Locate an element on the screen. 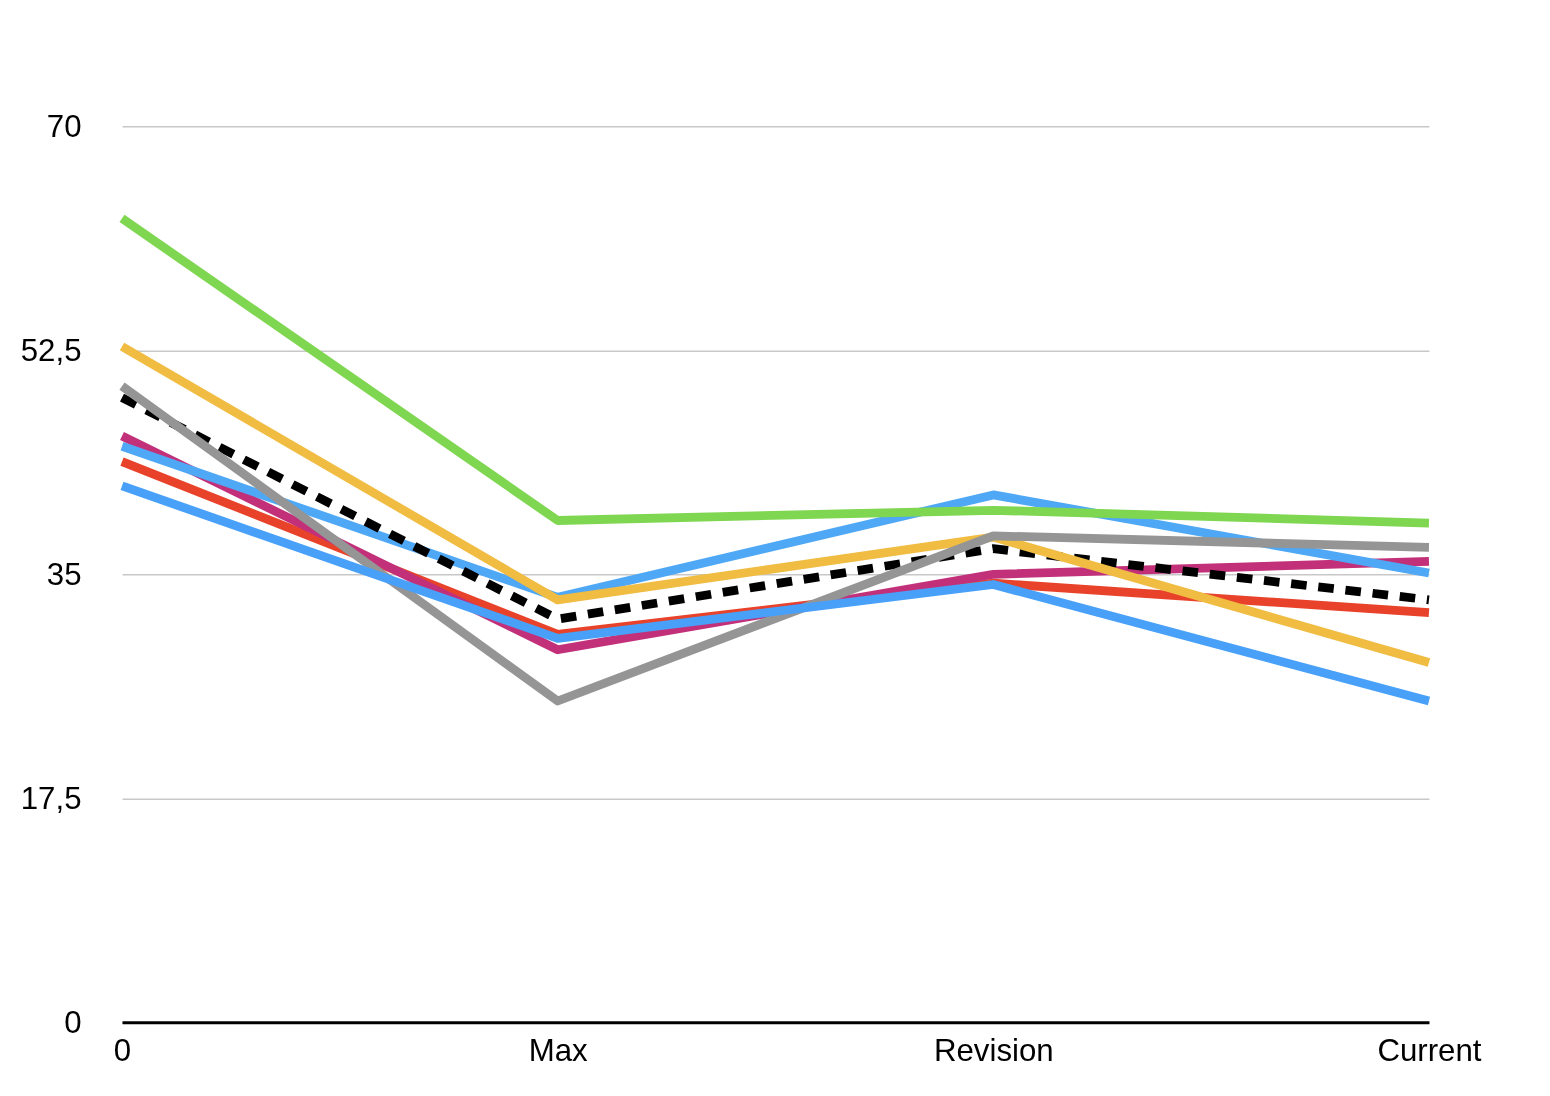  x-tick-label: Current is located at coordinates (1429, 1050).